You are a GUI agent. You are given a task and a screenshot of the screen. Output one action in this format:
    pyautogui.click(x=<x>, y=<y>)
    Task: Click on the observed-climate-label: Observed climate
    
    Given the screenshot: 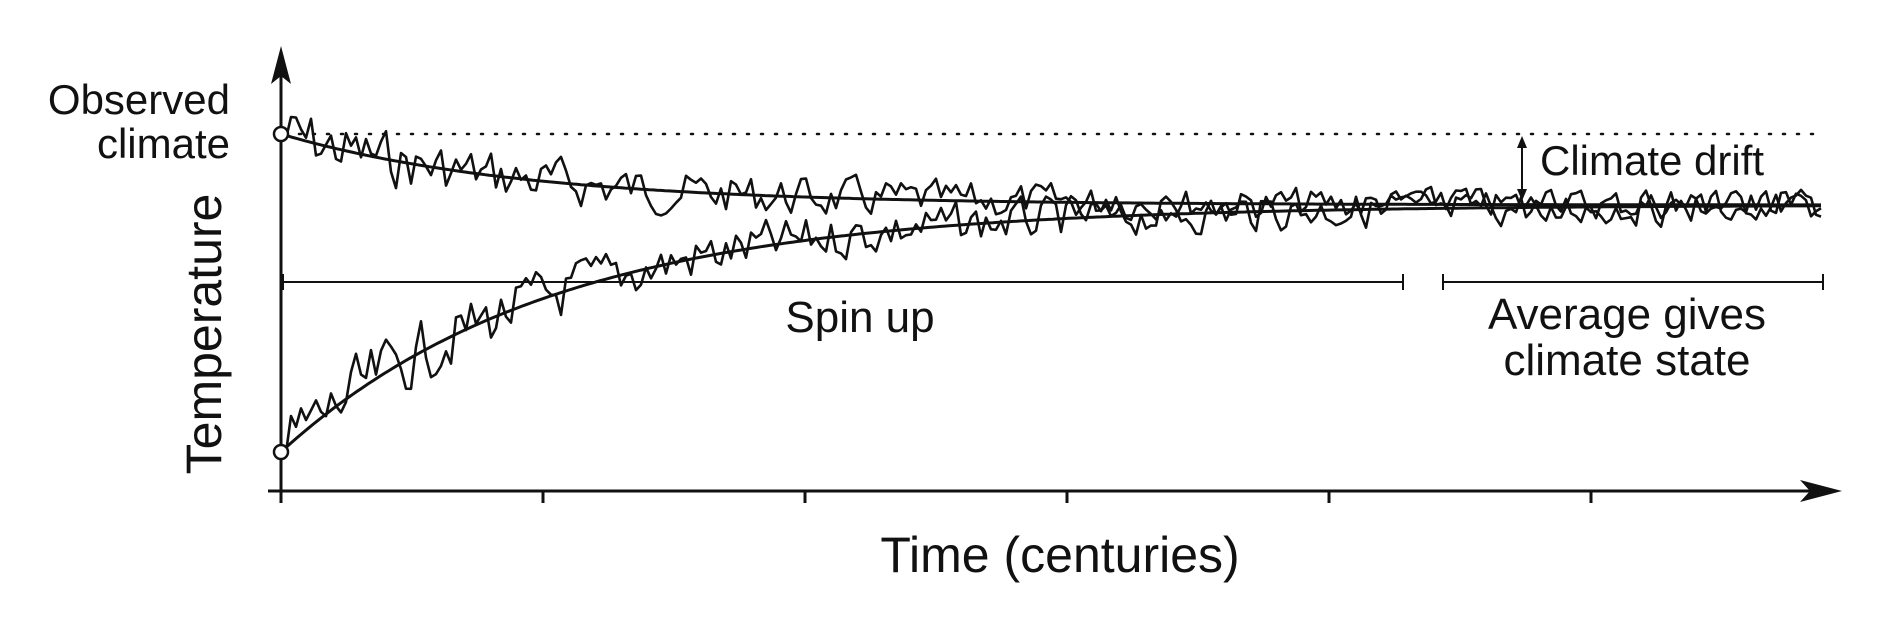 What is the action you would take?
    pyautogui.click(x=138, y=122)
    